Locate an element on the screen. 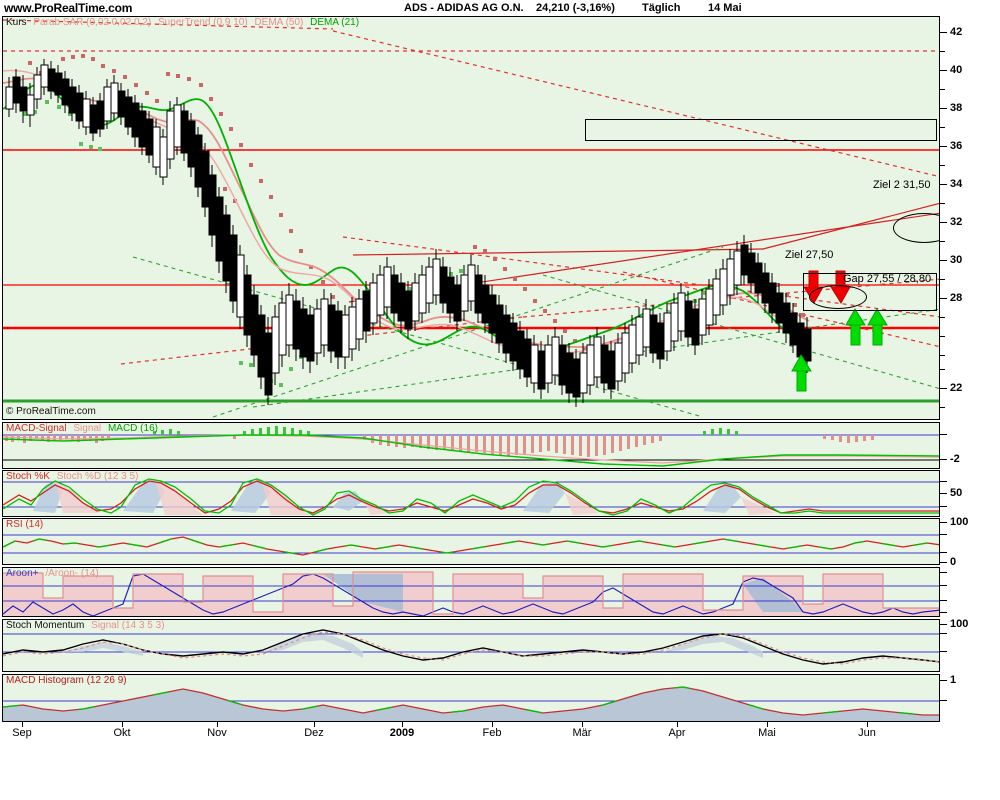 This screenshot has width=1000, height=800. macd-histogram-legend: MACD Histogram (12 26 9) is located at coordinates (68, 680).